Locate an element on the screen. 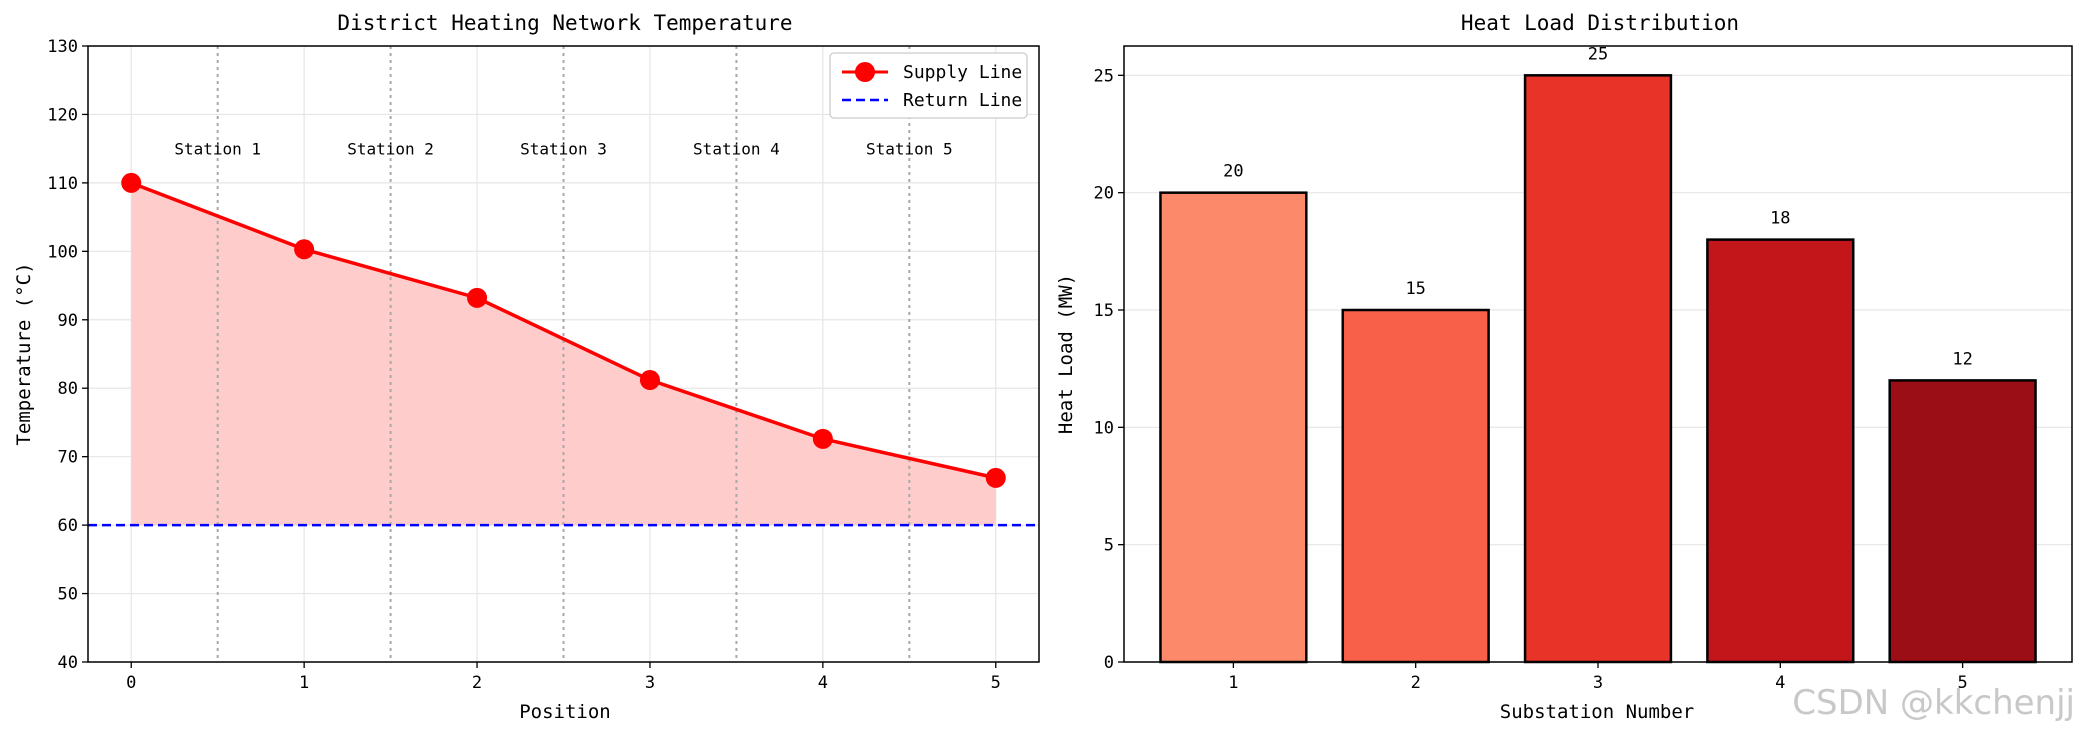  left-x-tick-label: 2 is located at coordinates (477, 683).